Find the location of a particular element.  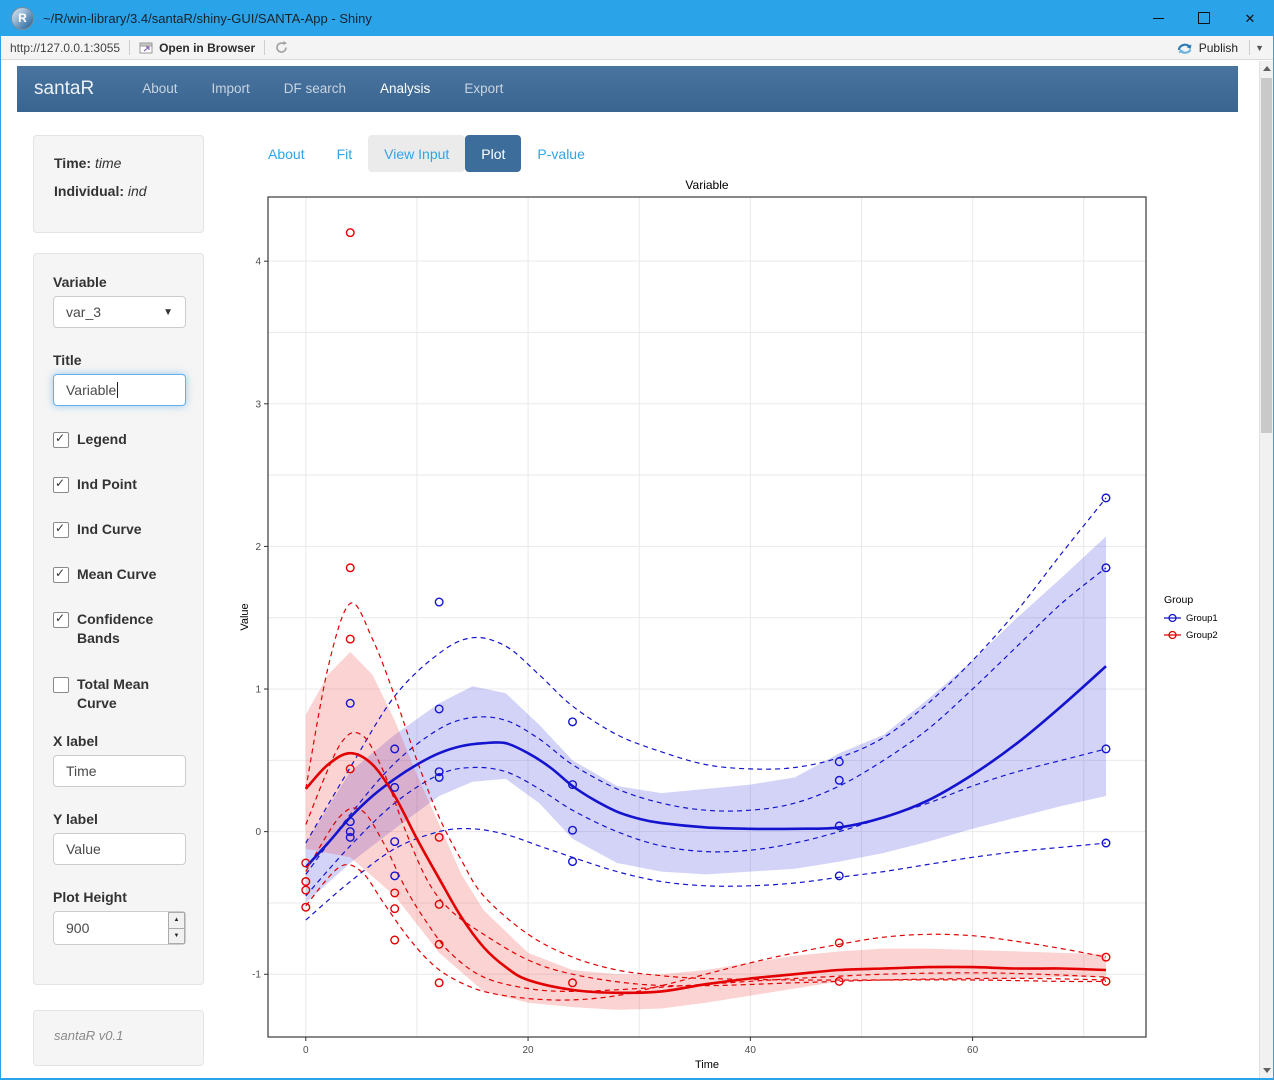

triangle-down-icon is located at coordinates (1266, 1070).